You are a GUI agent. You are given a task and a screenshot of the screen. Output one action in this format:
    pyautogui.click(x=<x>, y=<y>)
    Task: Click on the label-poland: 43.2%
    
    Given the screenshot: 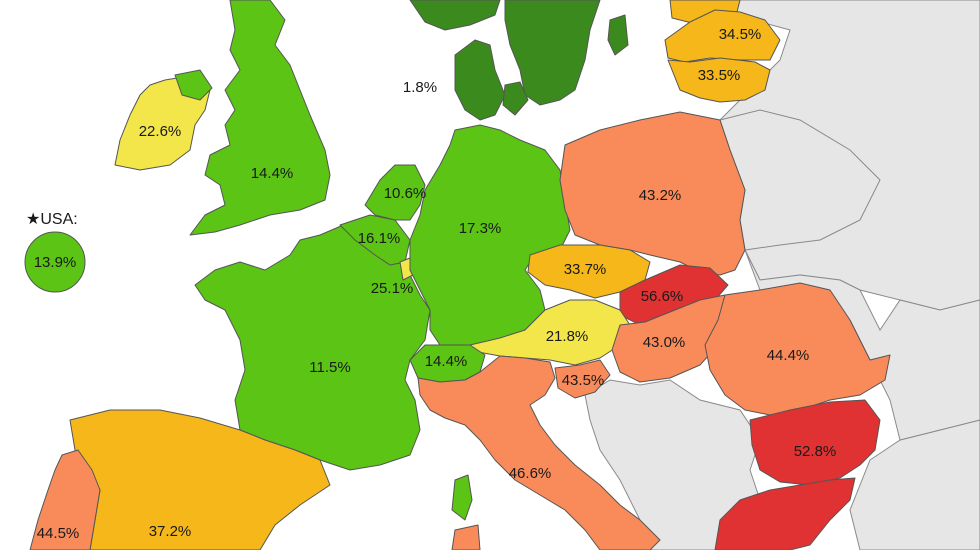 What is the action you would take?
    pyautogui.click(x=660, y=195)
    